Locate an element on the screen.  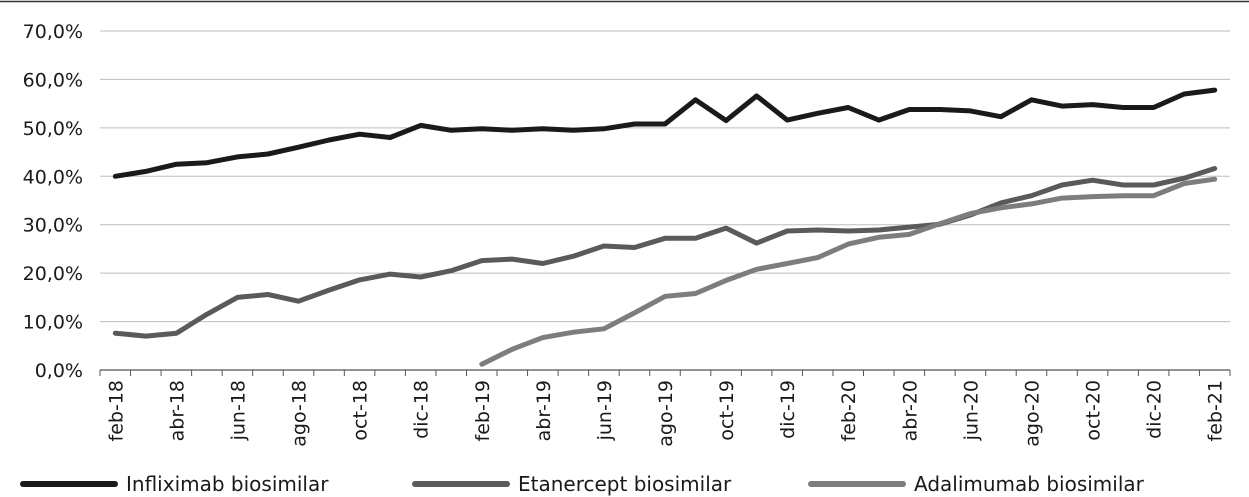
x-tick-label: ago-20 is located at coordinates (1032, 413).